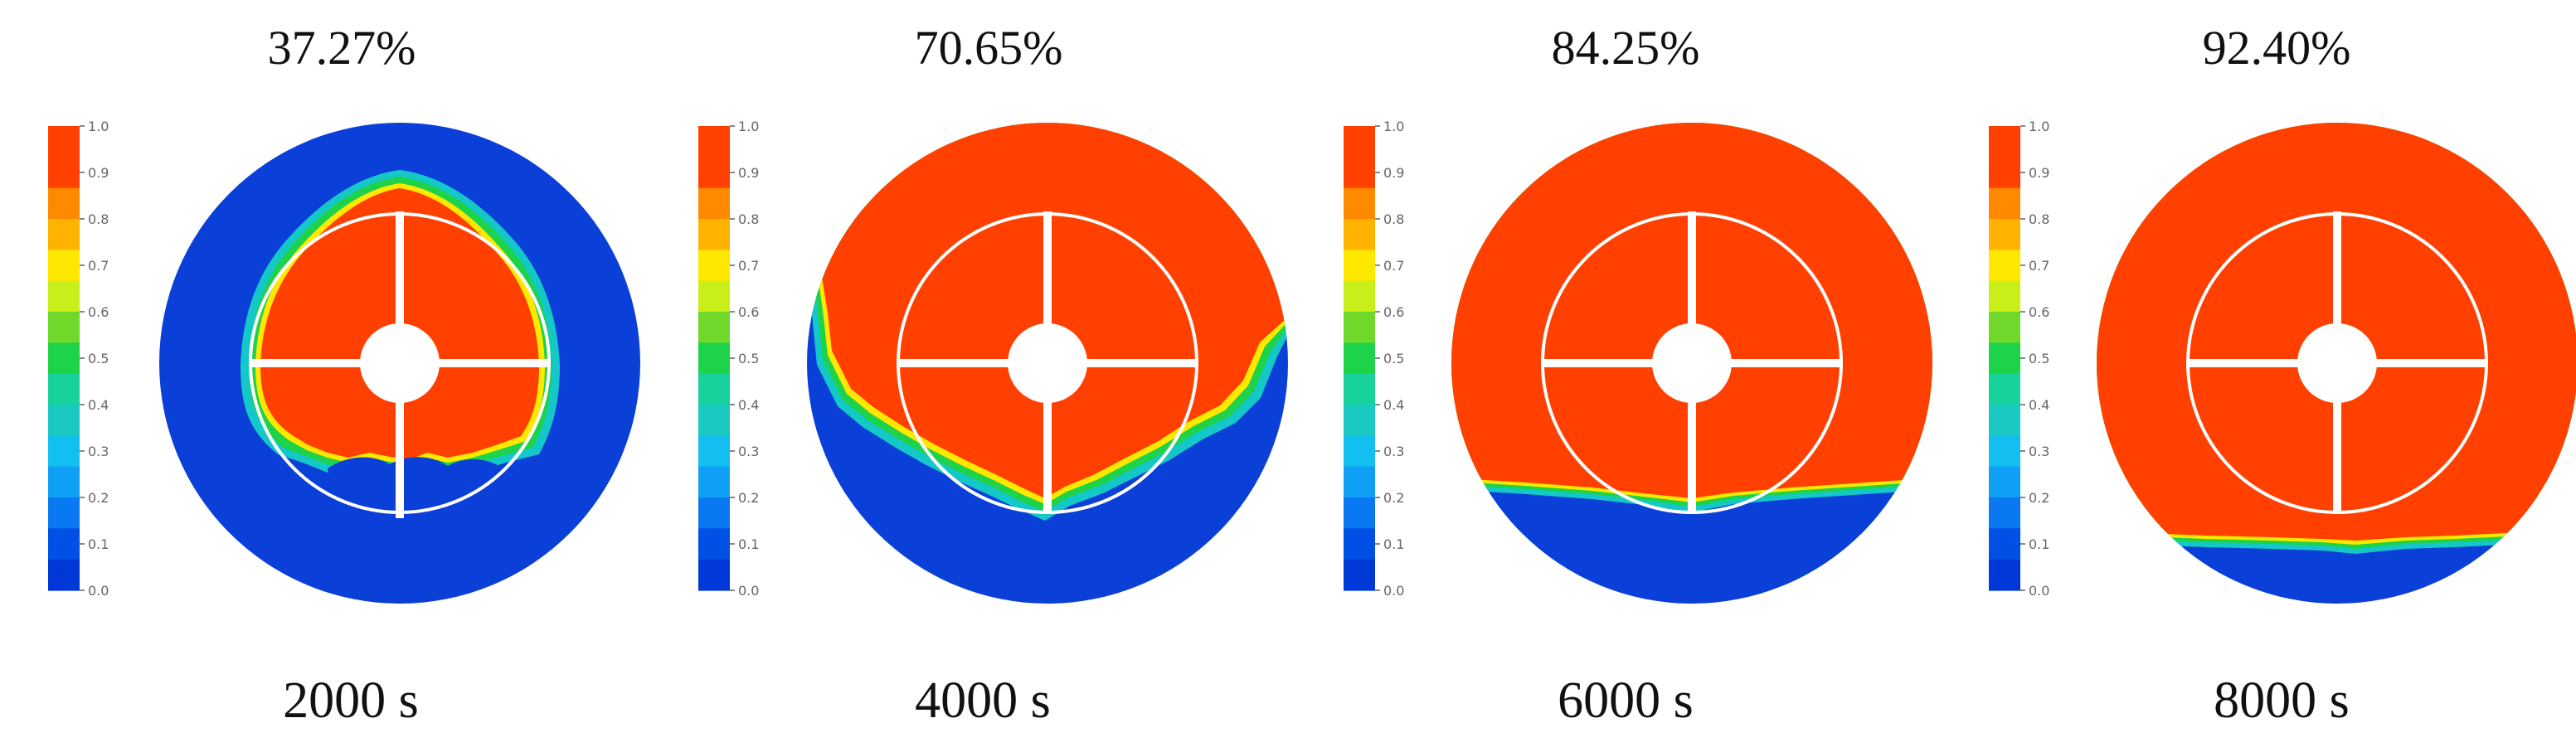 This screenshot has height=752, width=2576. I want to click on colorbar-2: 1.0 0.9 0.8 0.7 0.6 0.5 0.4 0.3 0.2 0.1 0.0, so click(729, 359).